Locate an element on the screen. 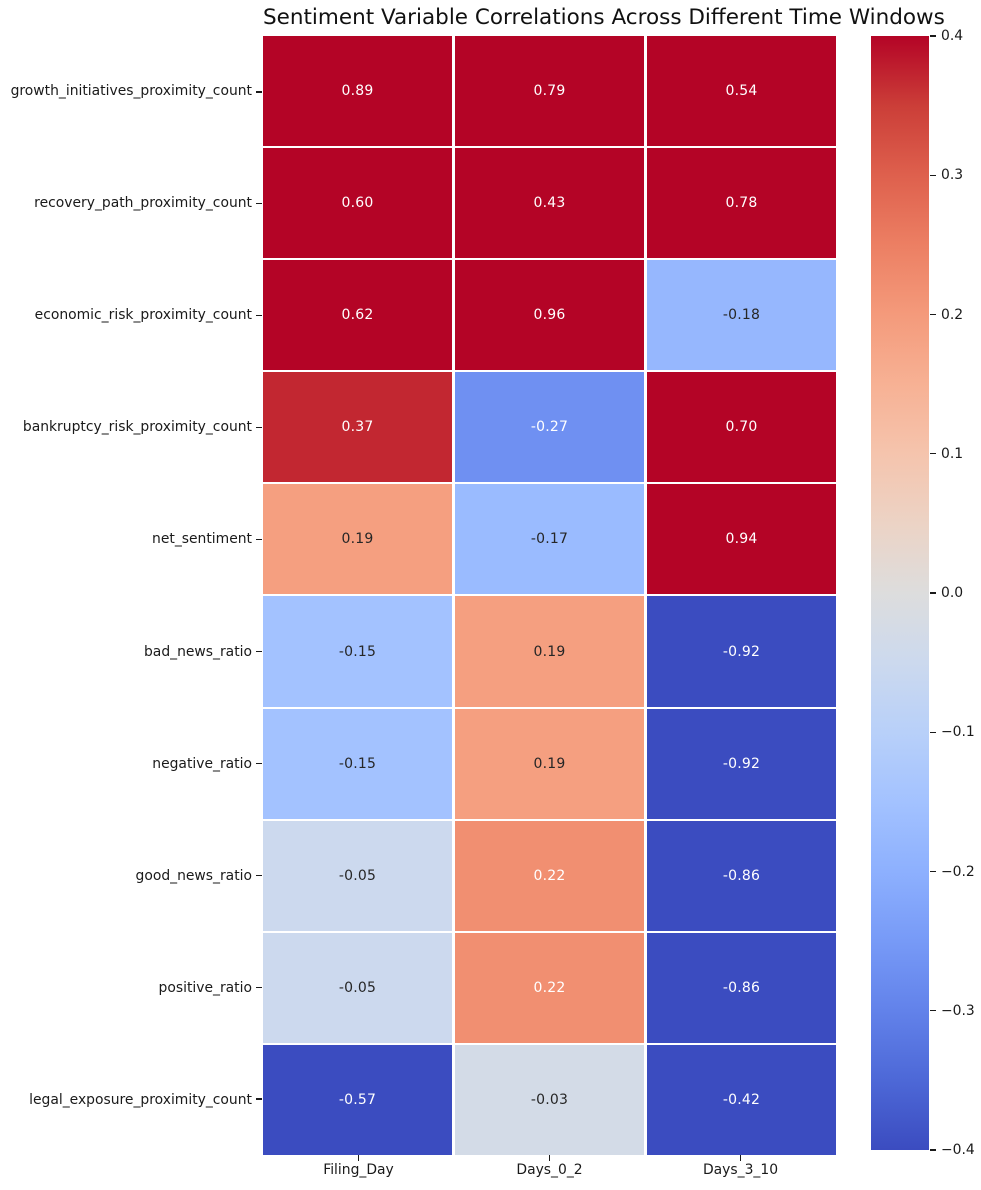 This screenshot has height=1190, width=981. heatmap-cell: 0.70 is located at coordinates (741, 427).